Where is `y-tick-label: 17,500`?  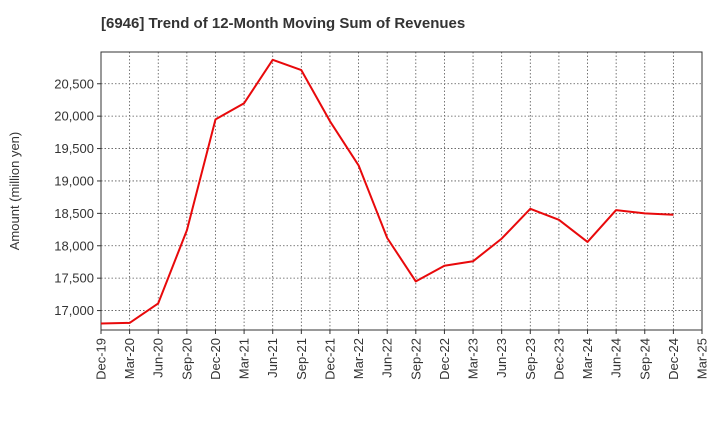 y-tick-label: 17,500 is located at coordinates (74, 278).